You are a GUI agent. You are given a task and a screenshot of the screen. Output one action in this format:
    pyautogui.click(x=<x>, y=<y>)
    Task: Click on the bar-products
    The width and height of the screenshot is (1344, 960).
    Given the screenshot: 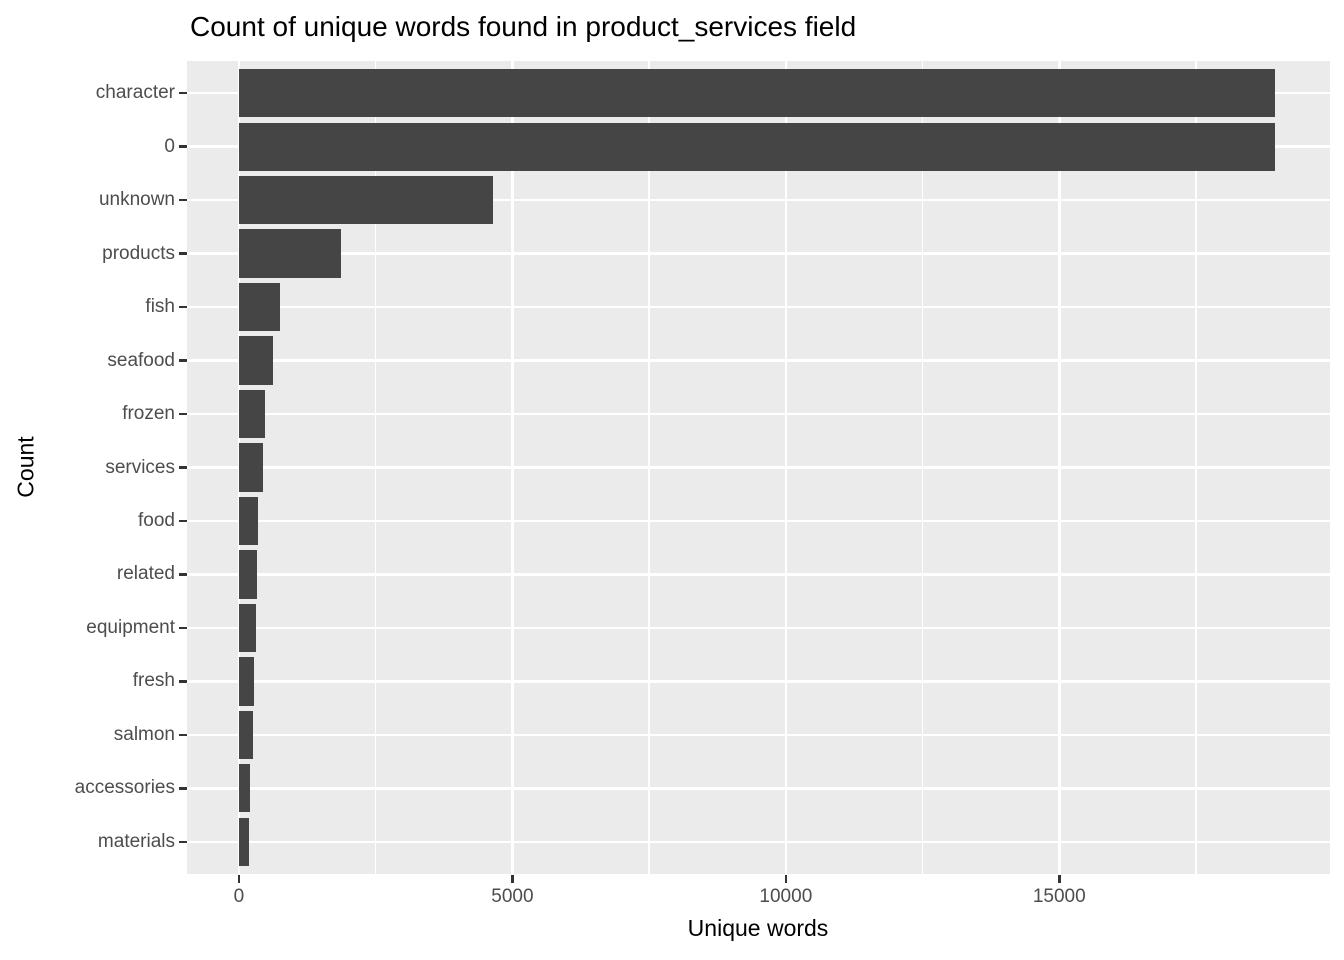 What is the action you would take?
    pyautogui.click(x=289, y=253)
    